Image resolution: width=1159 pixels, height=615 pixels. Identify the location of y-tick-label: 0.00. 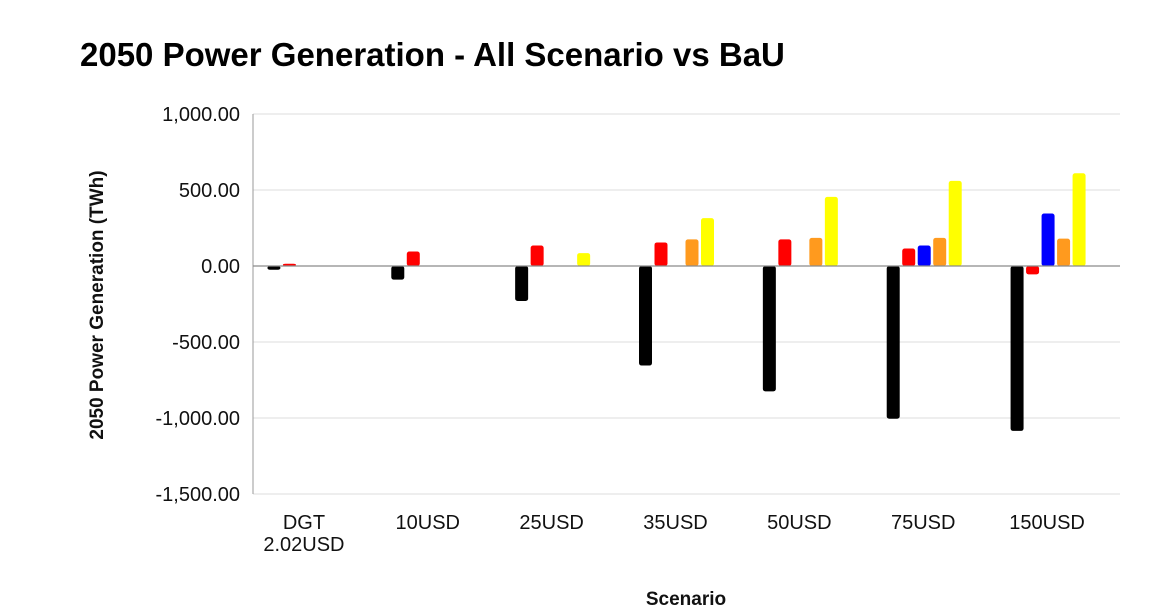
(220, 267).